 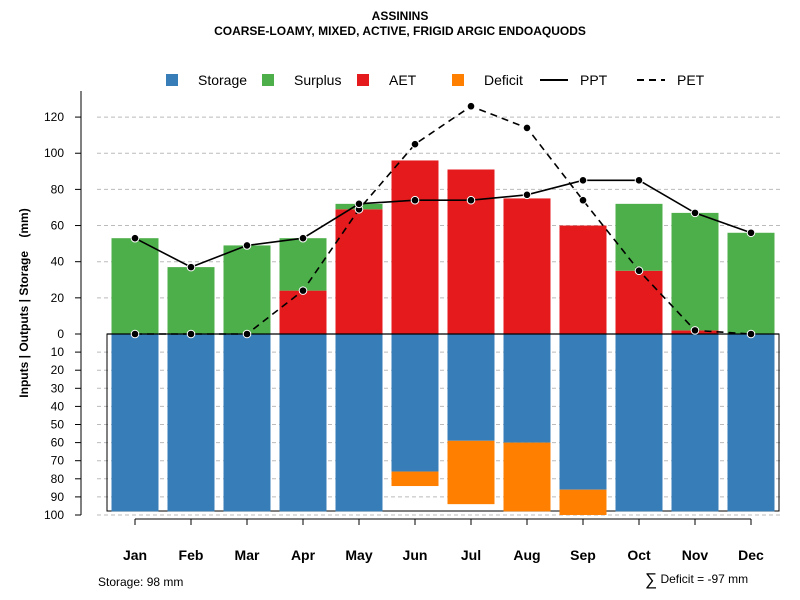 I want to click on y-tick-label: 120, so click(x=54, y=117).